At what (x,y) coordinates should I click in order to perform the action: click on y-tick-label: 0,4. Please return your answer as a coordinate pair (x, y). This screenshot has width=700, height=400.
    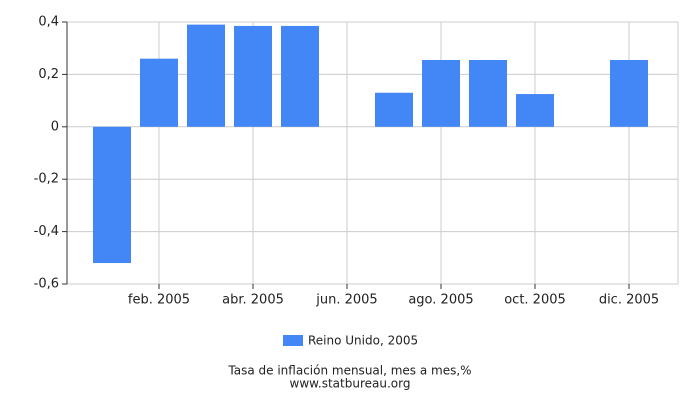
    Looking at the image, I should click on (48, 22).